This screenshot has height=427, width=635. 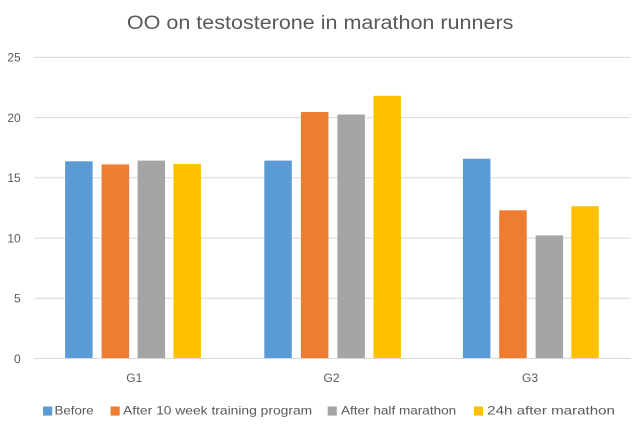 I want to click on svg-text:OO on testosterone in marathon: OO on testosterone in marathon runners, so click(x=320, y=23).